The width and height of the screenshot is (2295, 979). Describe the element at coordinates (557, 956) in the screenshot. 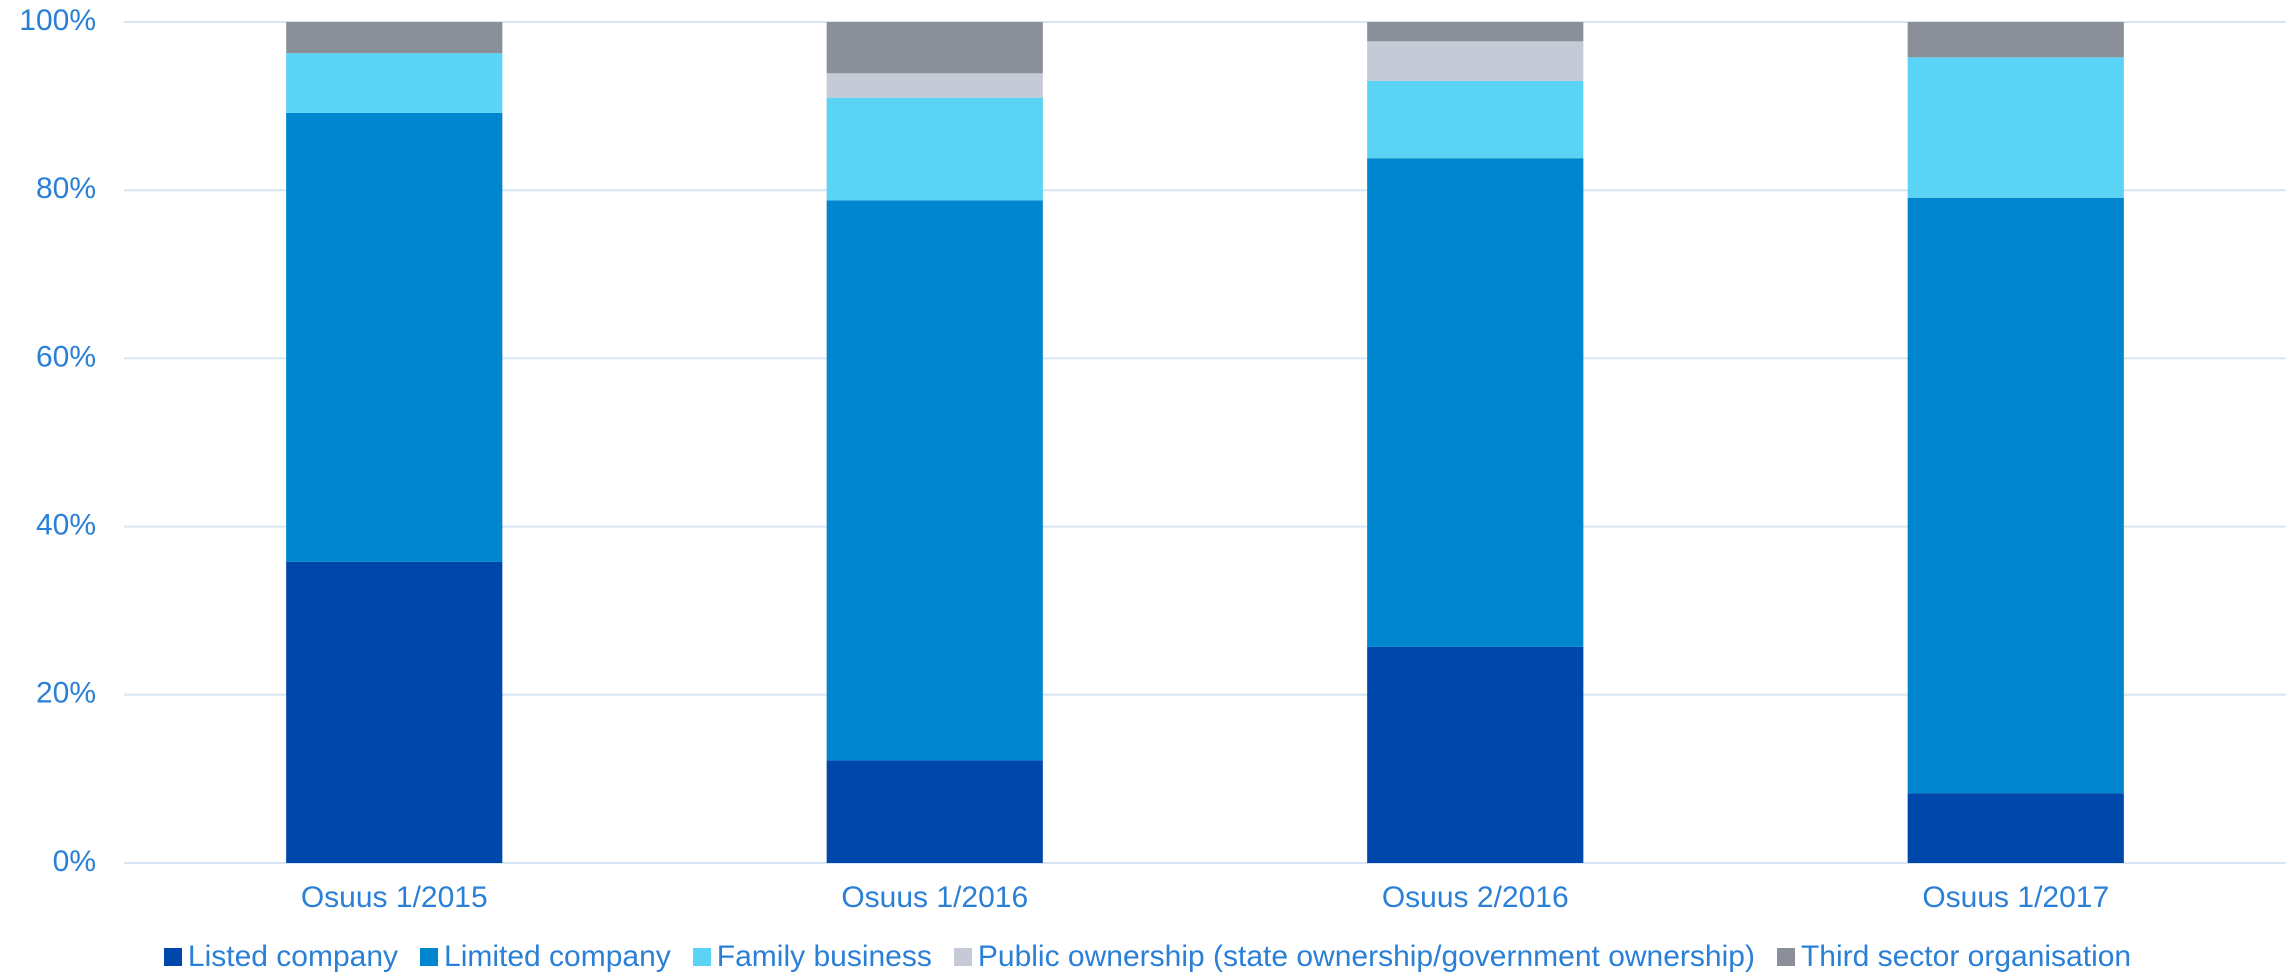

I see `legend-label: Limited company` at that location.